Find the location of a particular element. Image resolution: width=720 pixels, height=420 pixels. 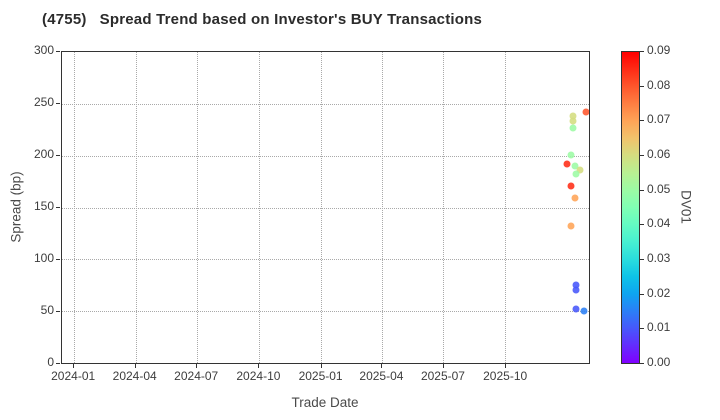

x-tick-label: 2025-04 is located at coordinates (381, 376).